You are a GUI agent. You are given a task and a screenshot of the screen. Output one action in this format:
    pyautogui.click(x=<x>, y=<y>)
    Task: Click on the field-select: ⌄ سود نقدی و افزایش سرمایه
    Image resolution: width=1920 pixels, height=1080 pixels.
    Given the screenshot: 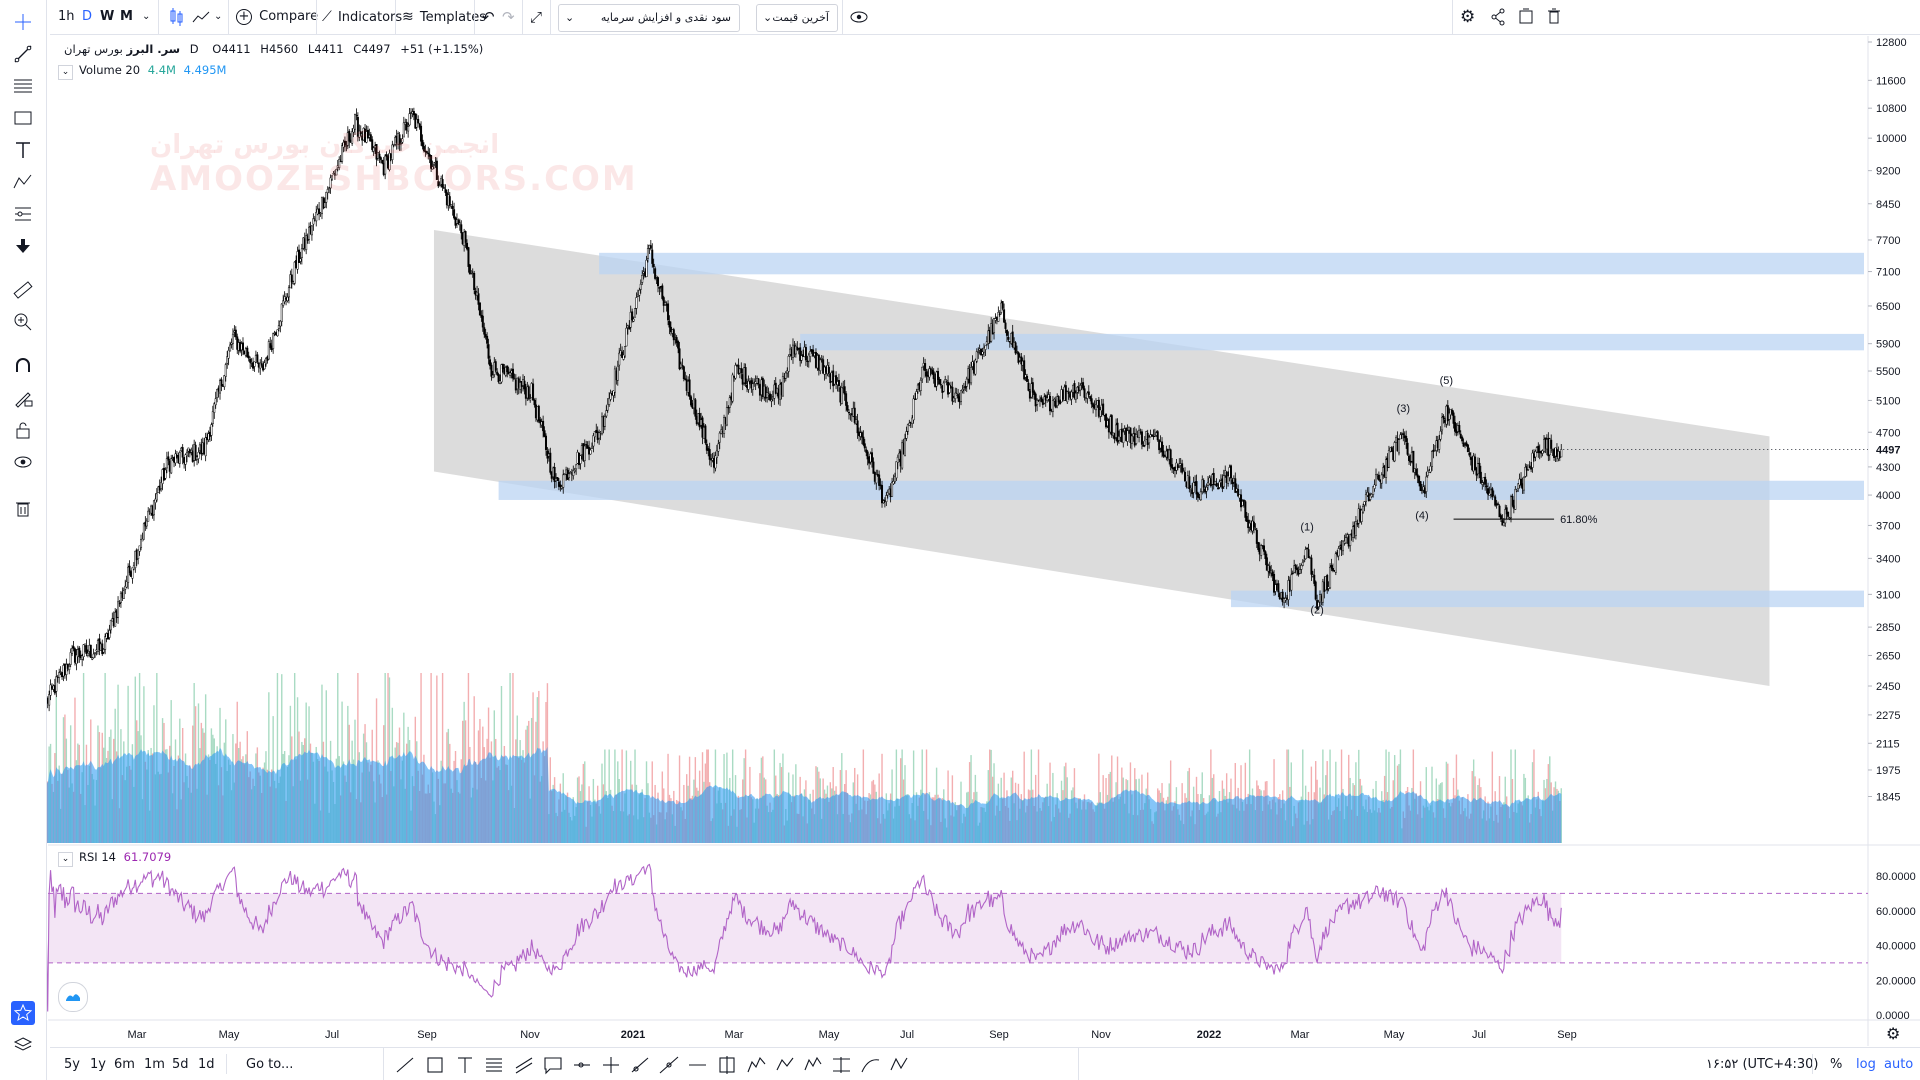 What is the action you would take?
    pyautogui.click(x=649, y=18)
    